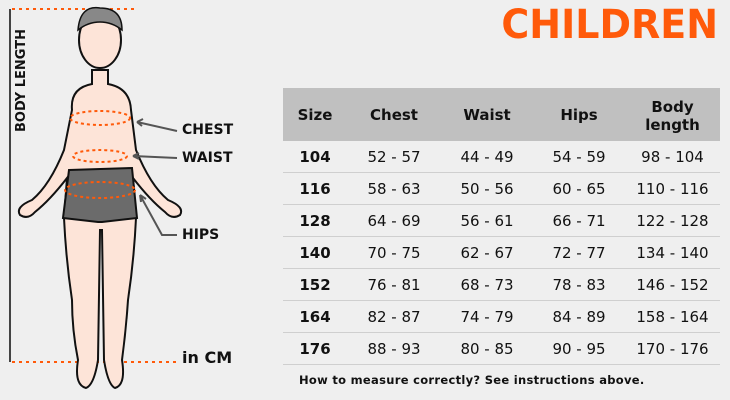 The image size is (730, 400). Describe the element at coordinates (609, 25) in the screenshot. I see `page-title: CHILDREN` at that location.